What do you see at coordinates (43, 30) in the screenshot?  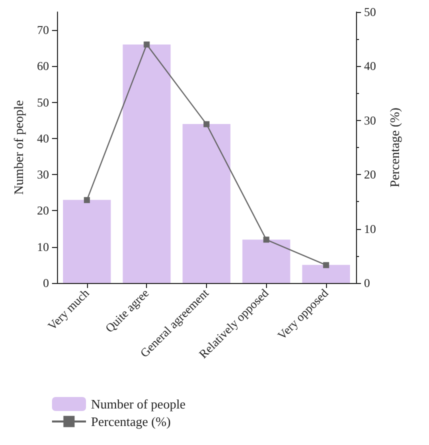 I see `y-tick-label: 70` at bounding box center [43, 30].